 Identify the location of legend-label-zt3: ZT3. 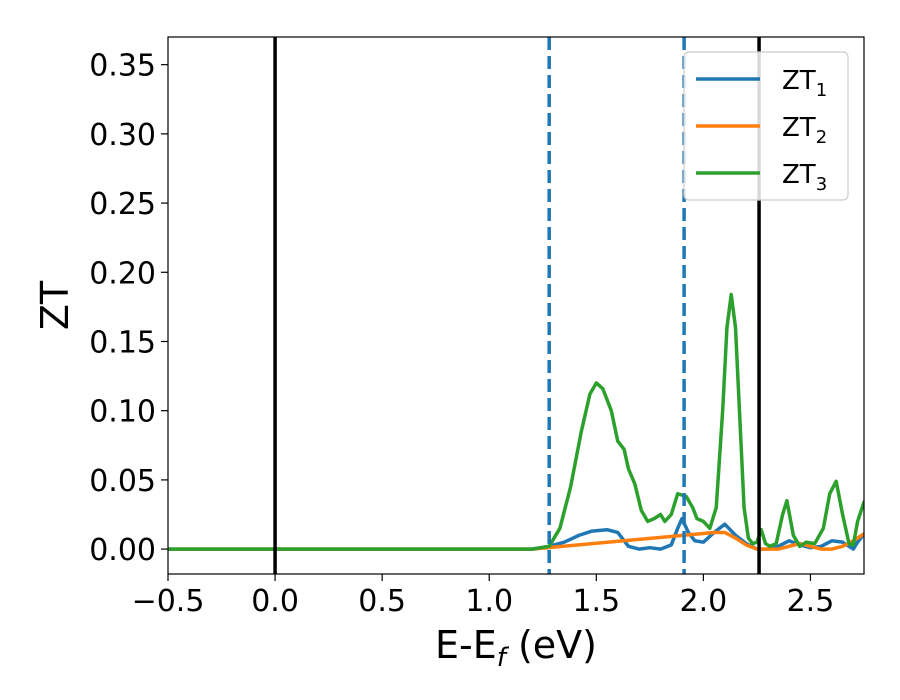
(804, 177).